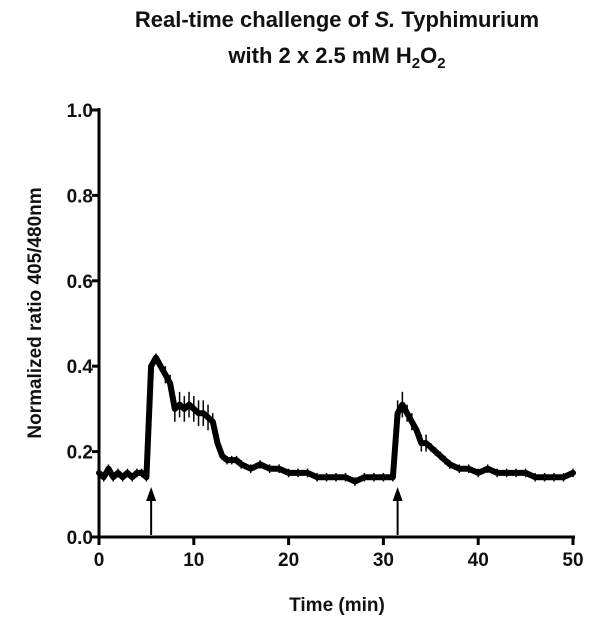  I want to click on chart-title-line-1: Real-time challenge of S. Typhimurium, so click(337, 19).